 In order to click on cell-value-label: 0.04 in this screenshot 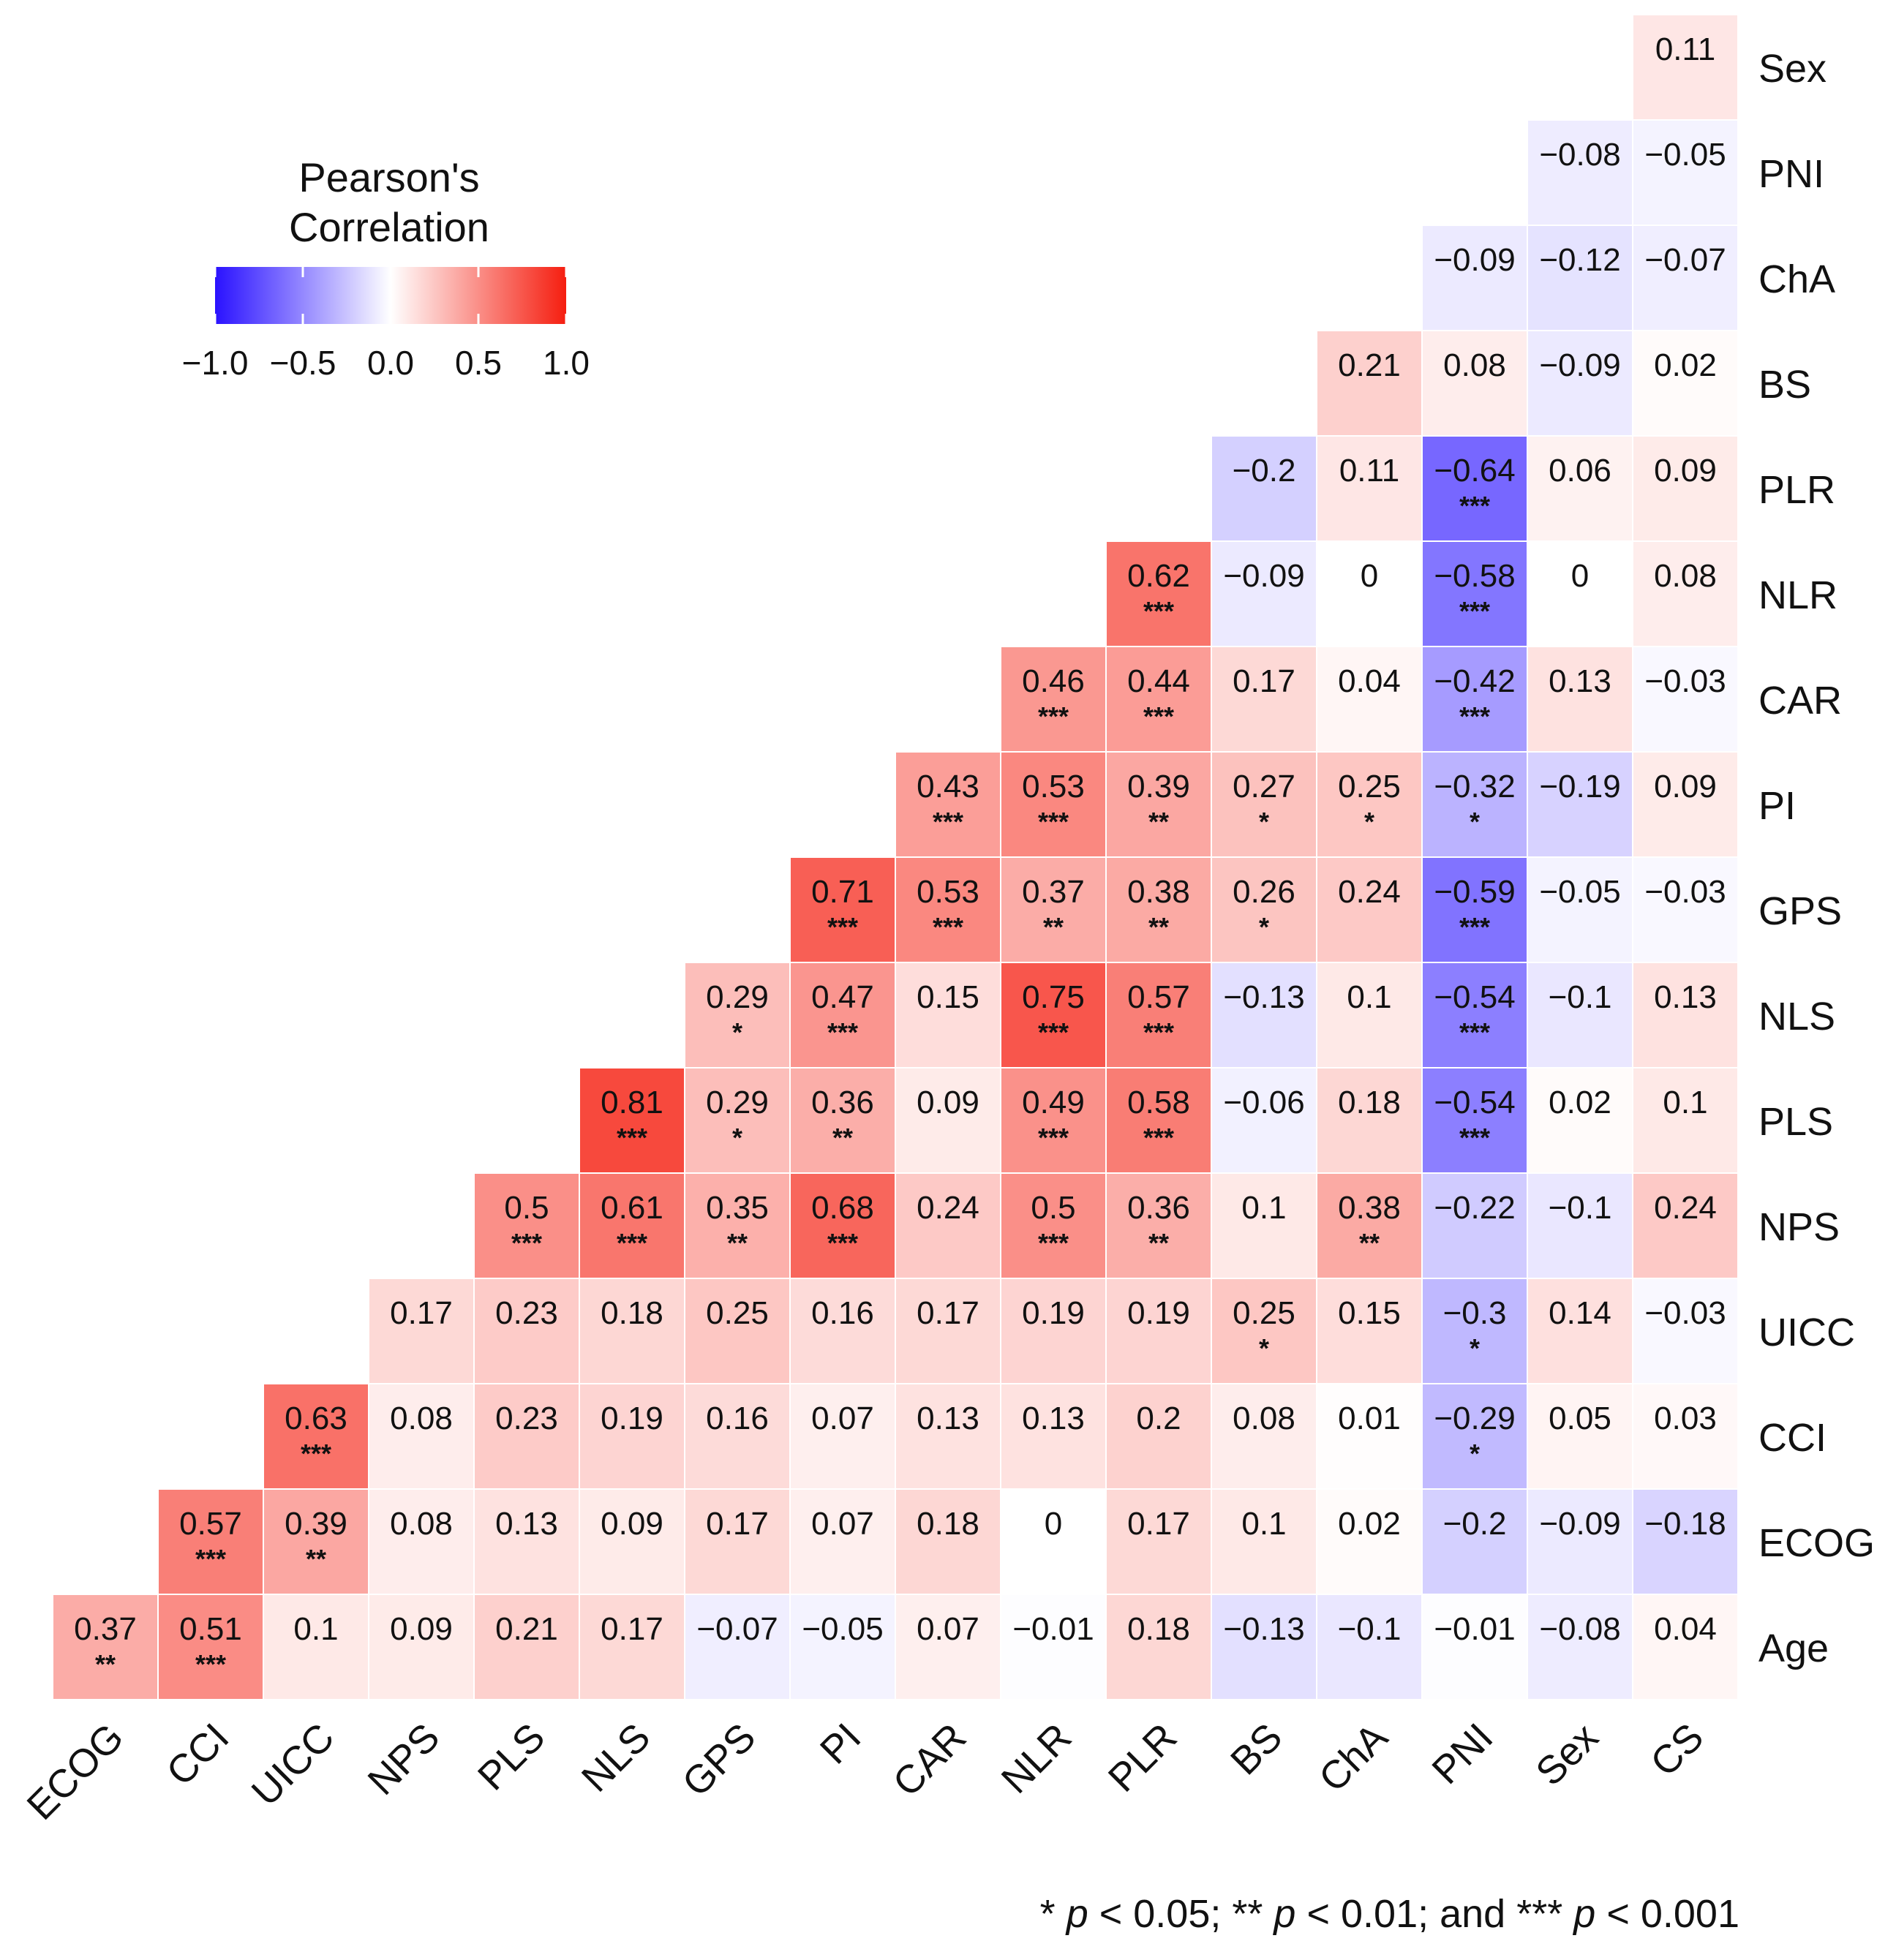, I will do `click(1369, 681)`.